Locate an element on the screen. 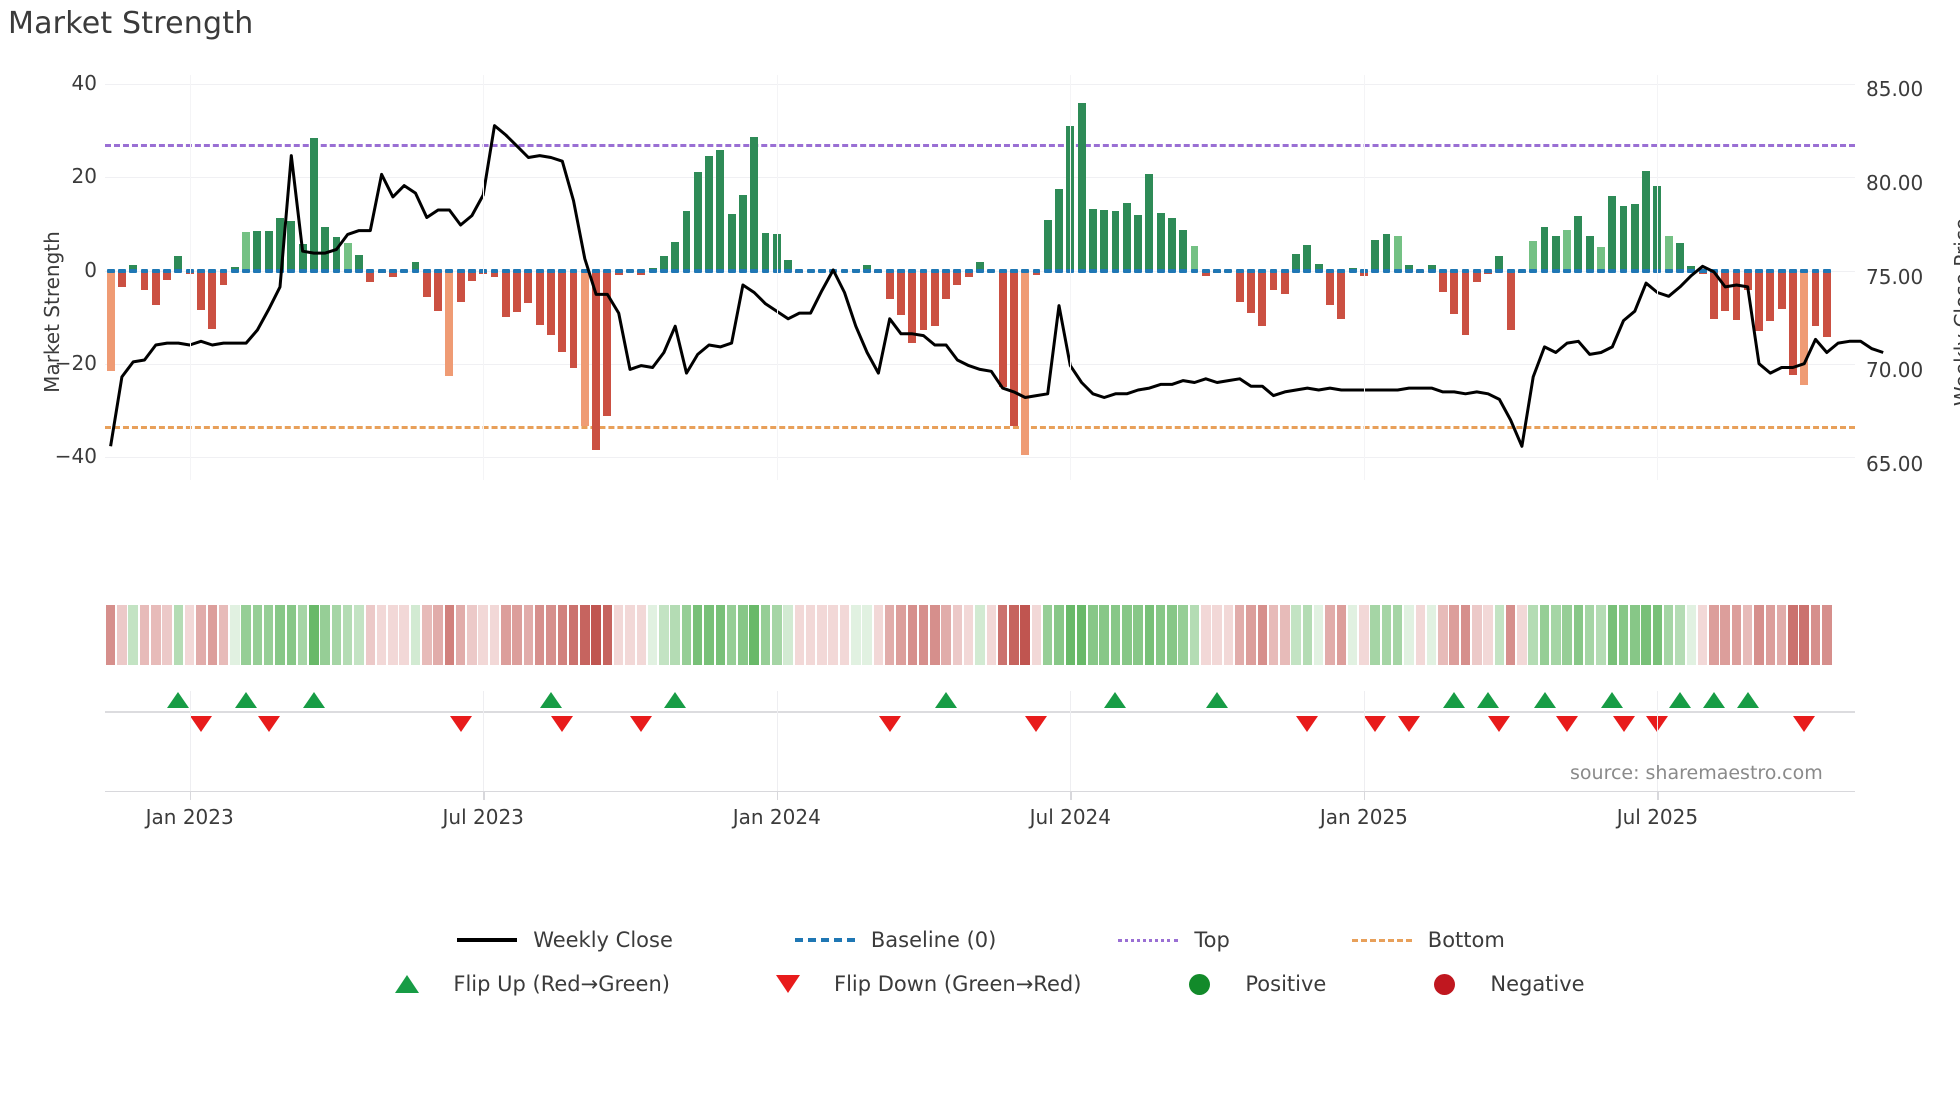 The image size is (1960, 1102). x-axis-tick-label: Jul 2024 is located at coordinates (1070, 817).